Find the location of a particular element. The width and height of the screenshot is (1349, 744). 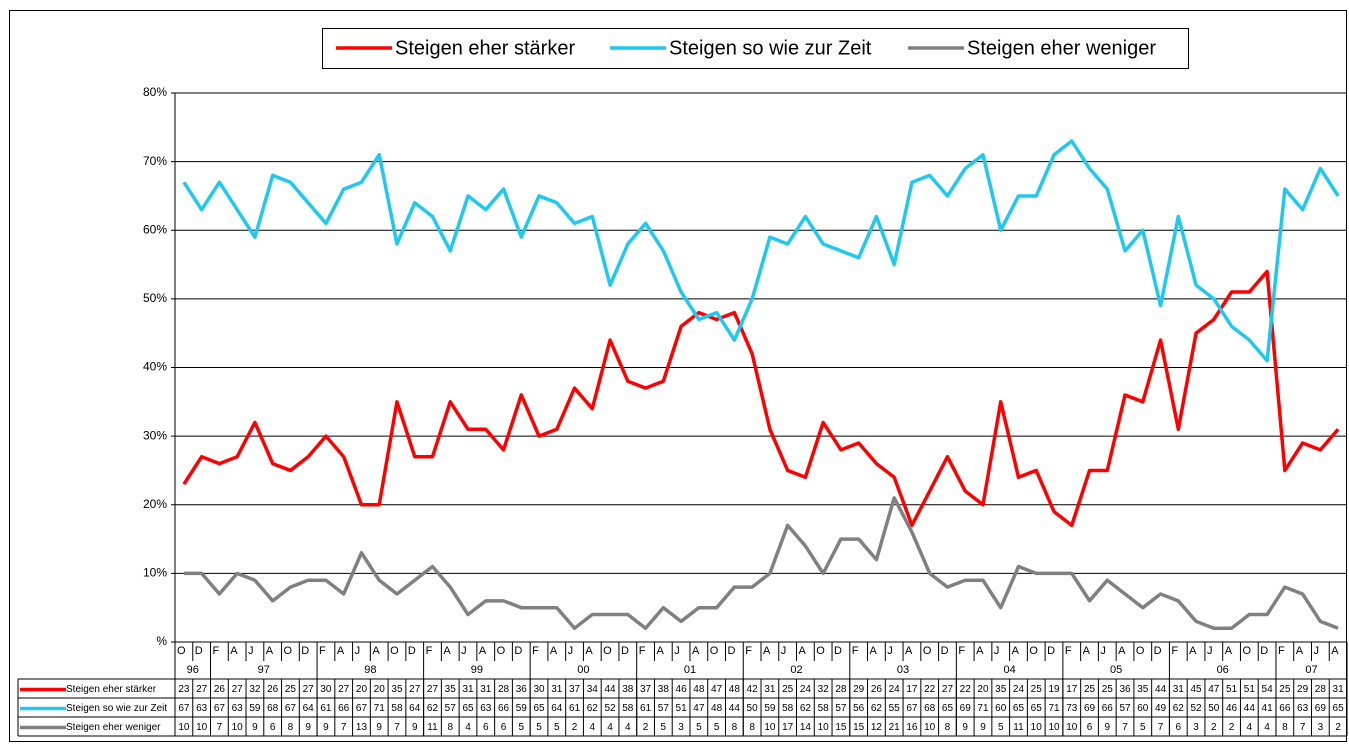

table-cell: 34 is located at coordinates (593, 689).